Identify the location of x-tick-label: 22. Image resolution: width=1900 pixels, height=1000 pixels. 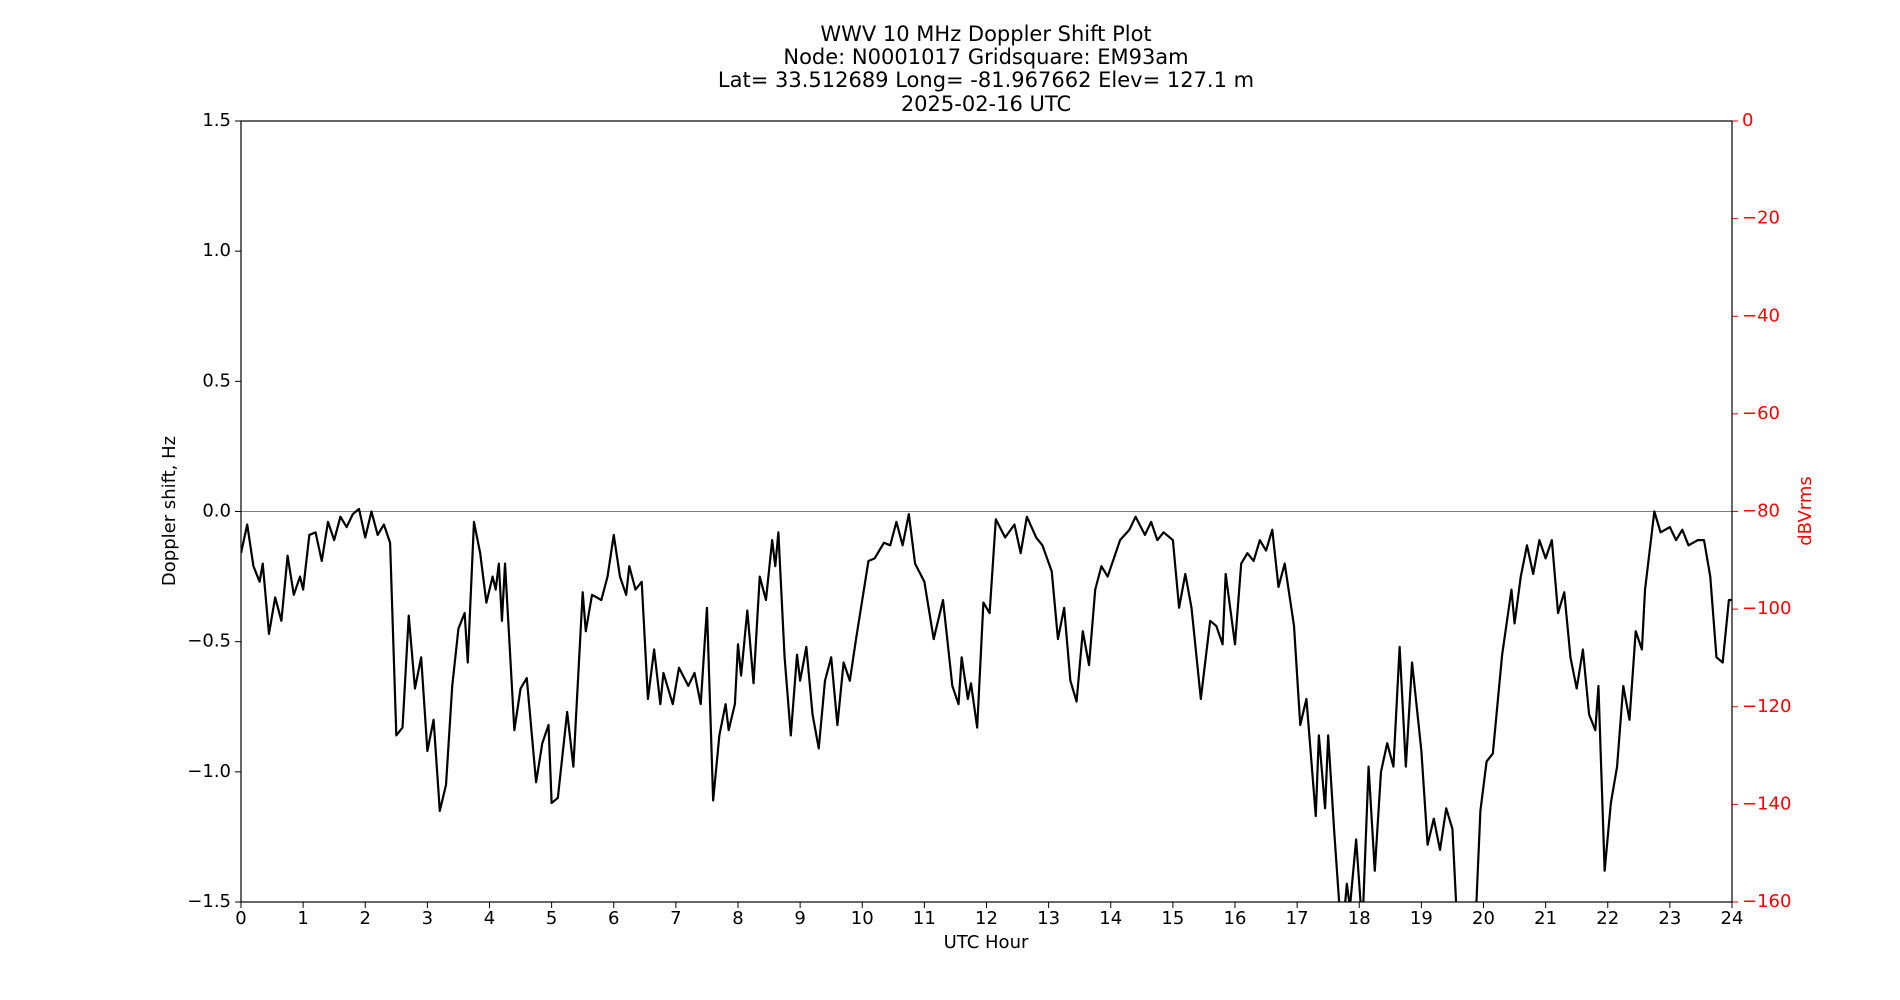
(1607, 918).